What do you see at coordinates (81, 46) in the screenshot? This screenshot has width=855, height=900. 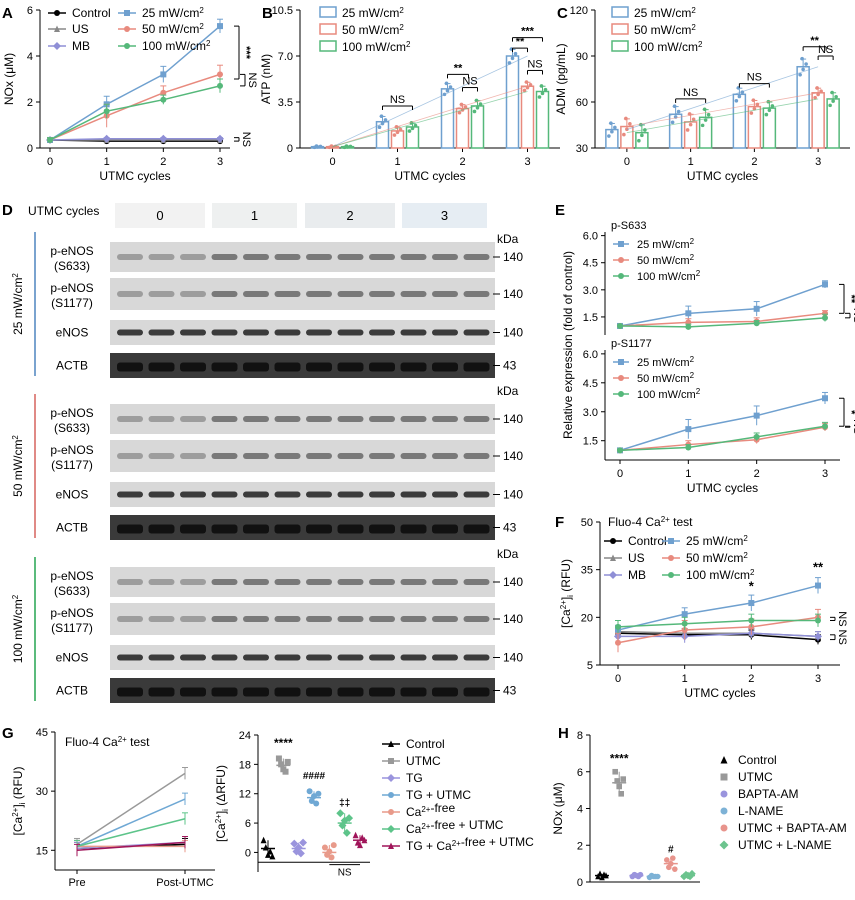 I see `legend-label: MB` at bounding box center [81, 46].